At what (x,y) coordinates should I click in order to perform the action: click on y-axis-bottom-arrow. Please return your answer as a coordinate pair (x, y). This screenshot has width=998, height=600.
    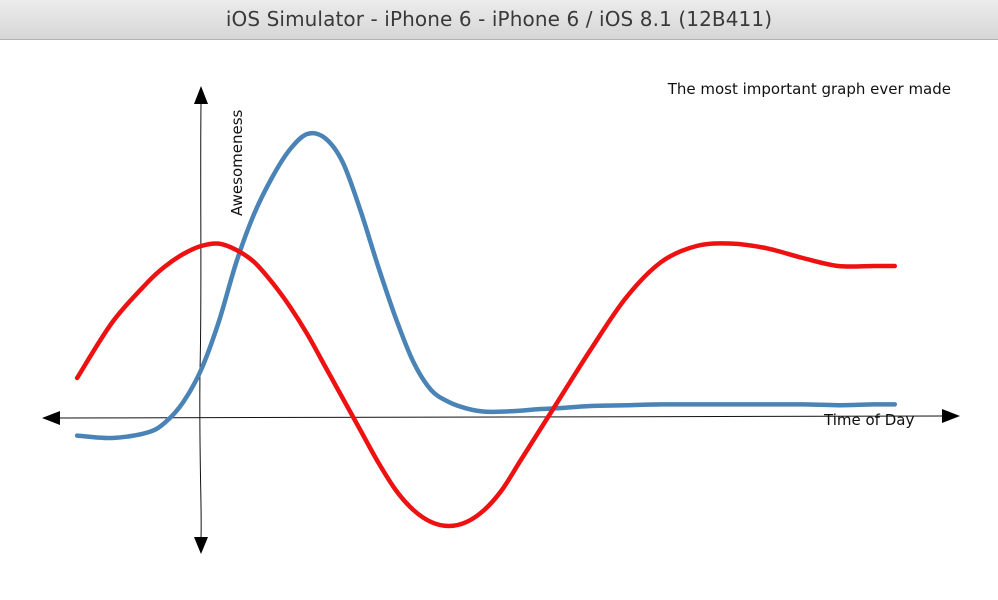
    Looking at the image, I should click on (201, 545).